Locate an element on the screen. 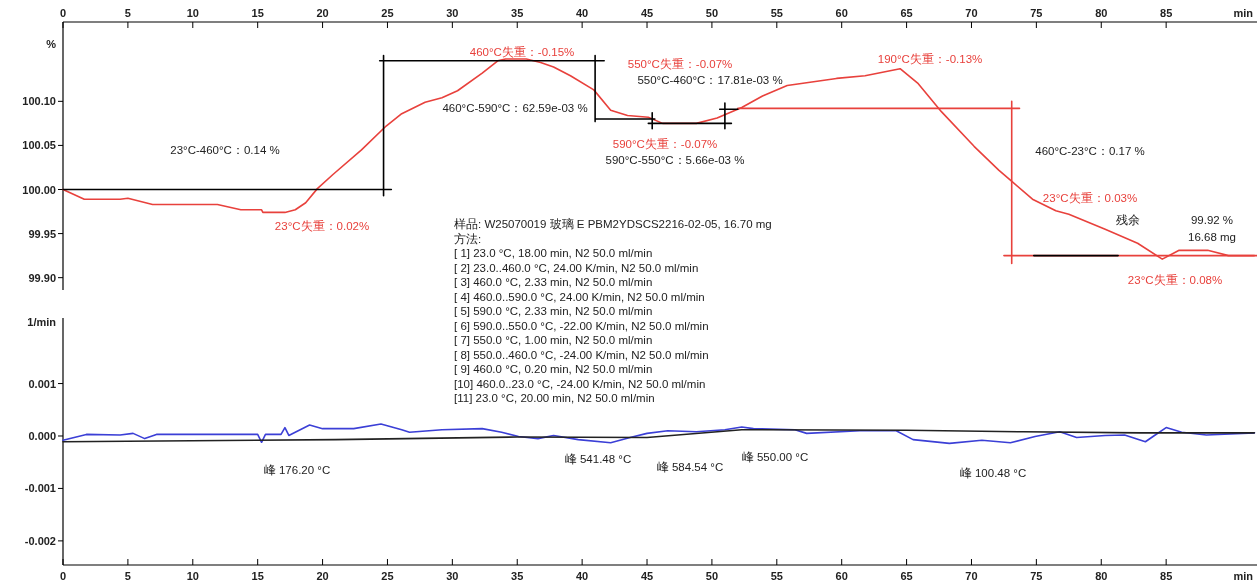 The height and width of the screenshot is (588, 1257). annotation: 23°C失重：0.03% is located at coordinates (1090, 198).